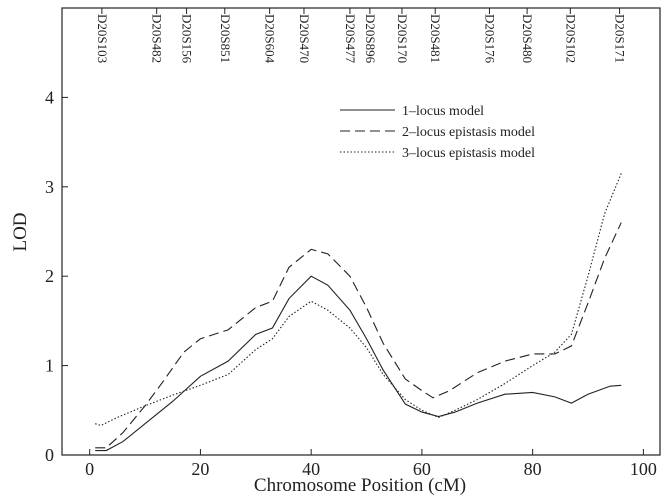 Image resolution: width=669 pixels, height=500 pixels. I want to click on y-axis-label: LOD, so click(20, 231).